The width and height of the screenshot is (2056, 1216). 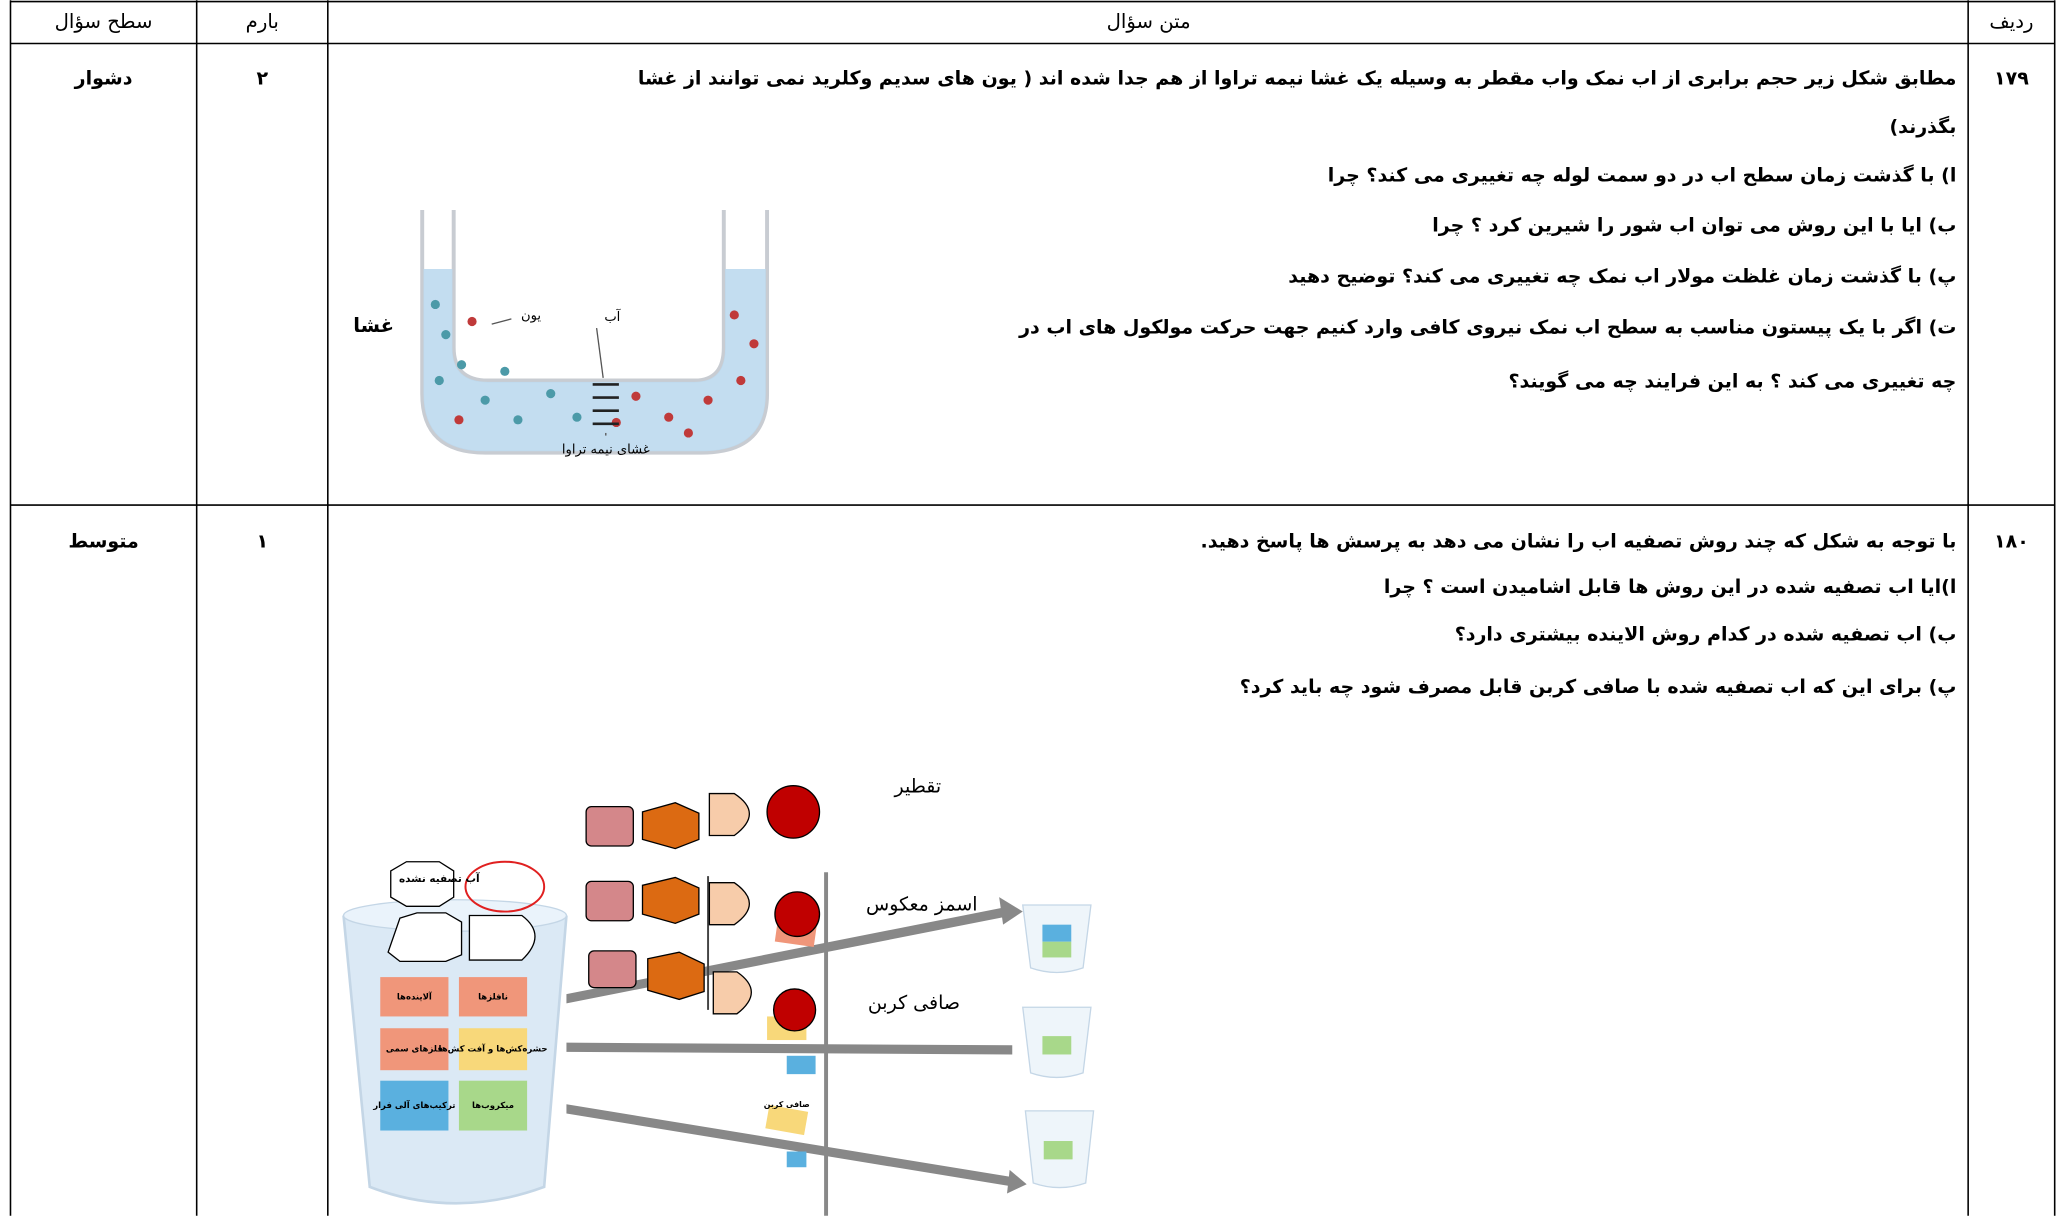 I want to click on header: بارم, so click(x=262, y=21).